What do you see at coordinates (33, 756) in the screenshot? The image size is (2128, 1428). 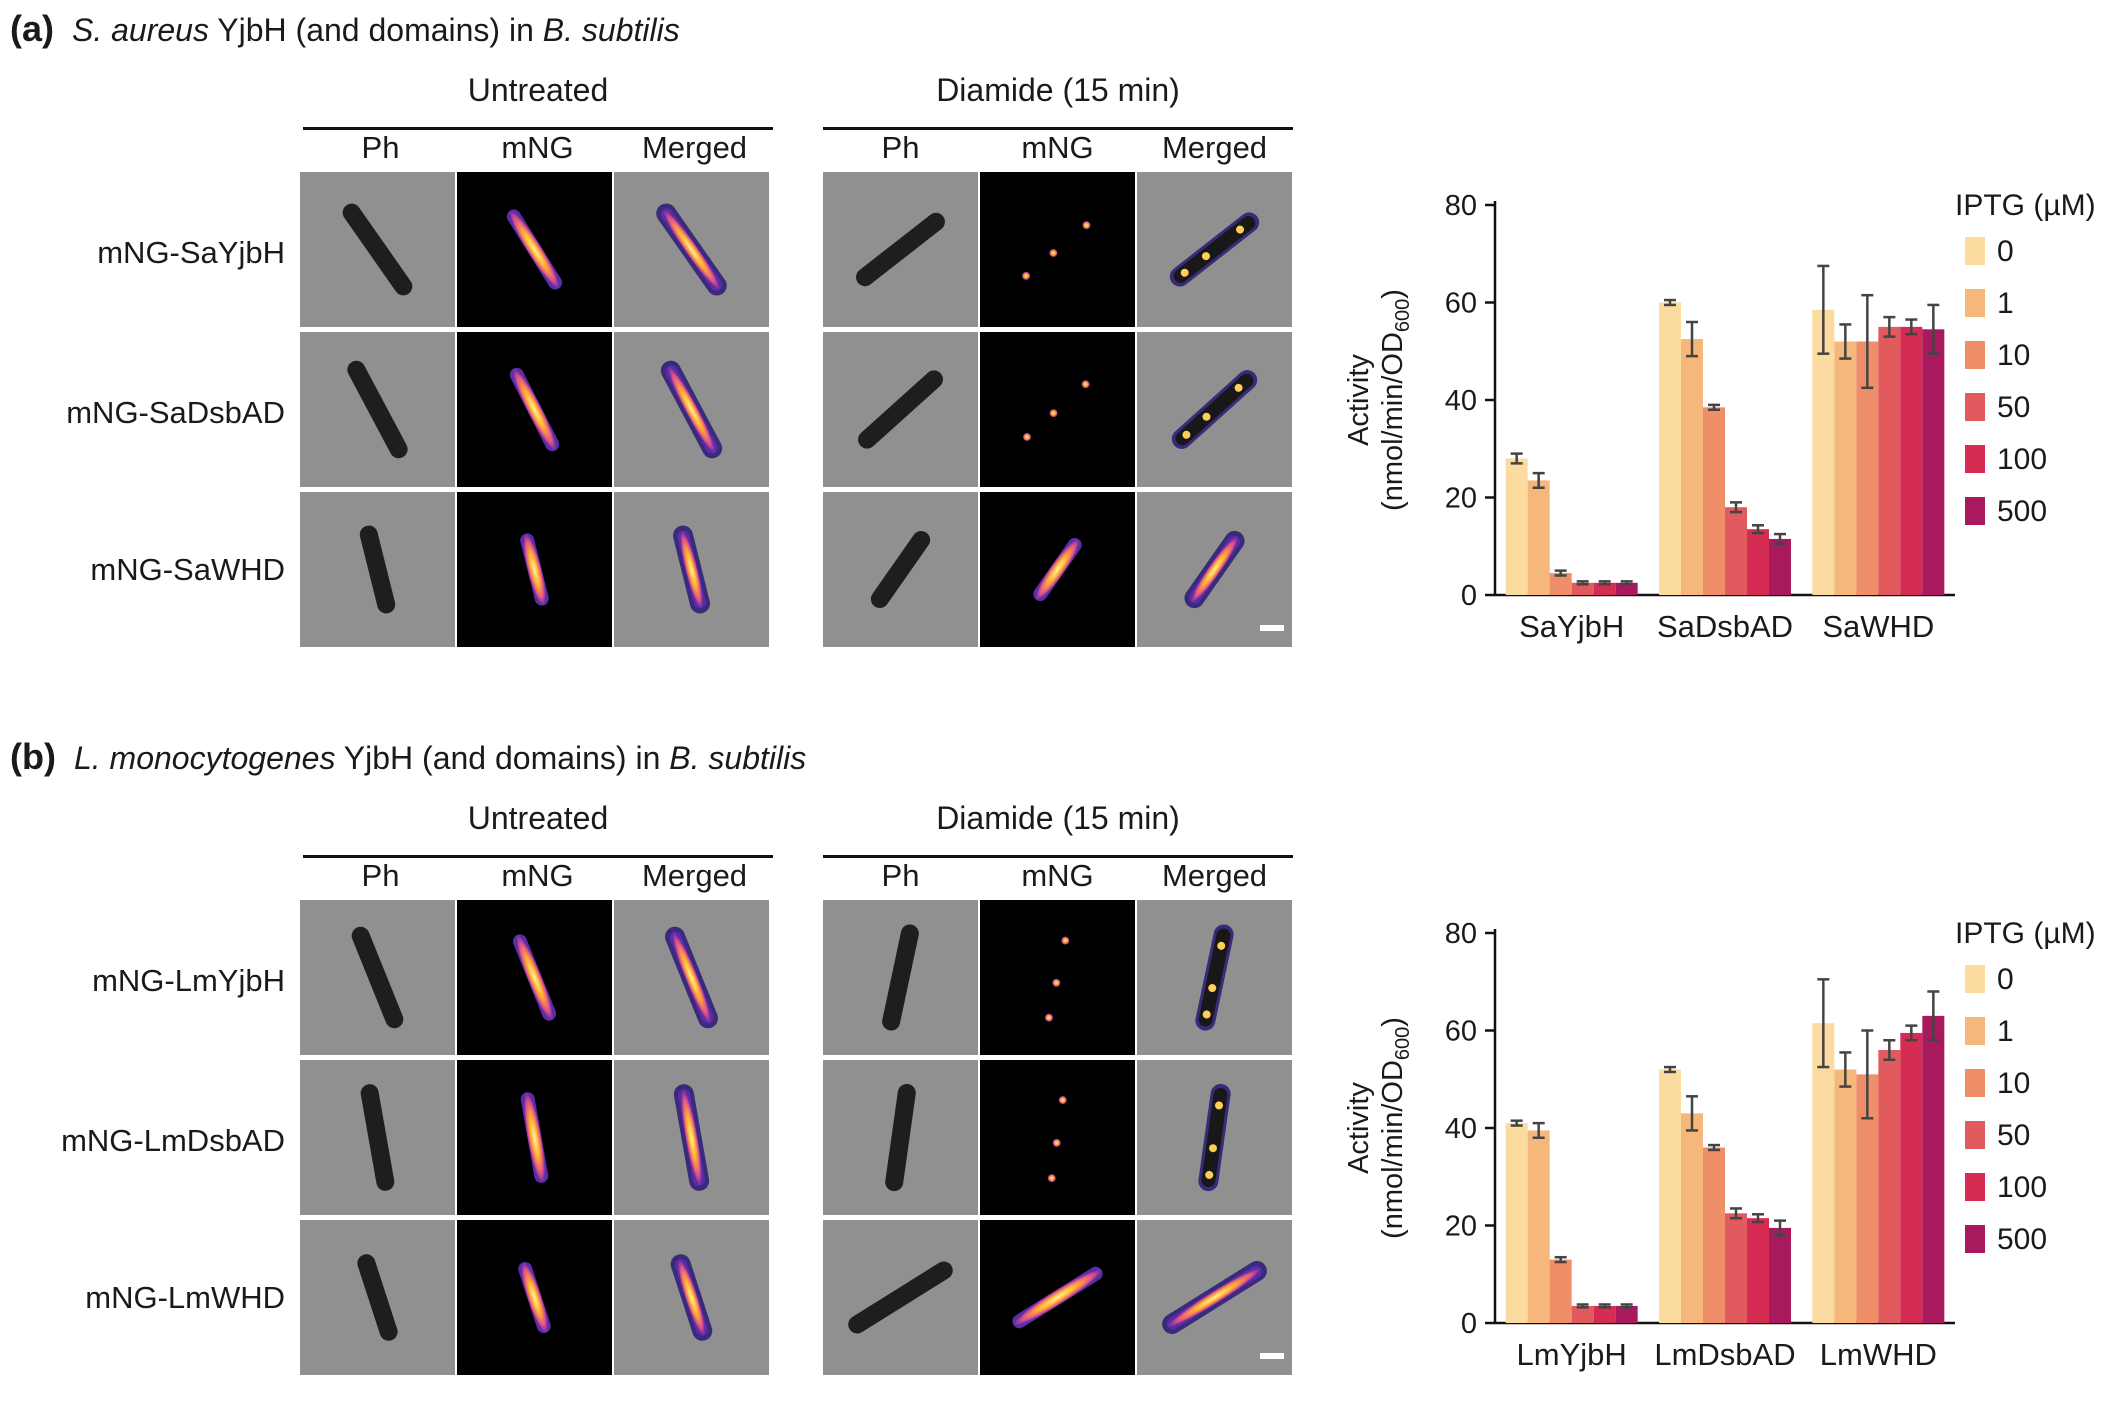 I see `panel-letter: (b)` at bounding box center [33, 756].